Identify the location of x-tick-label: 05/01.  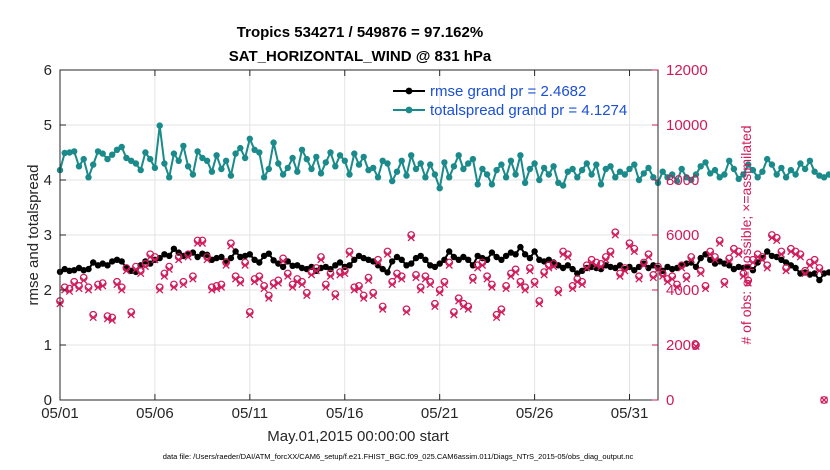
(60, 413).